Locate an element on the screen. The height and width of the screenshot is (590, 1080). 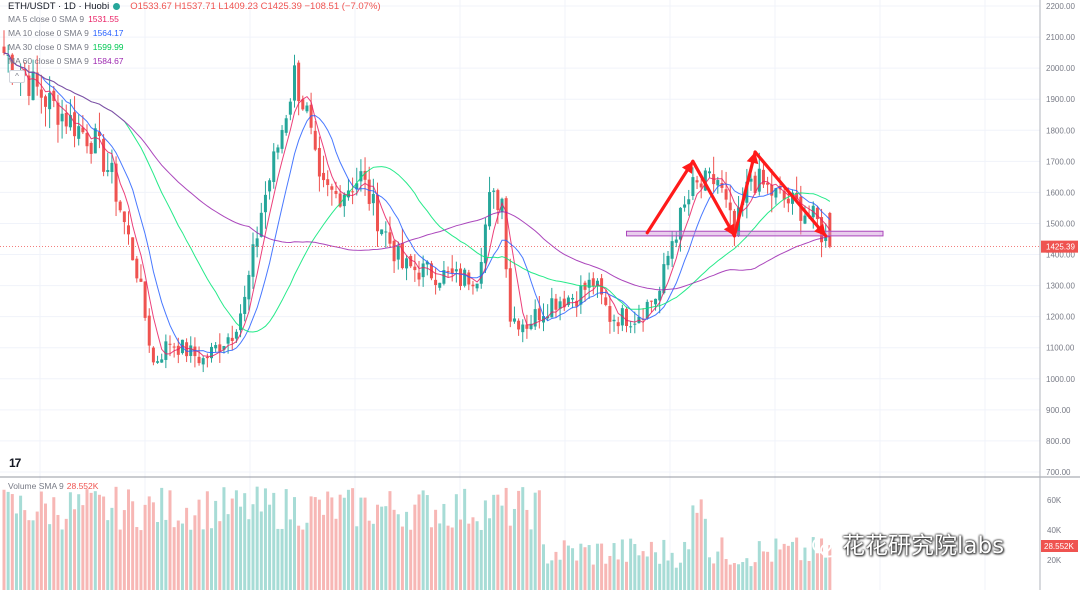
ma-legend-5: MA 5 close 0 SMA 9 1531.55 is located at coordinates (63, 19).